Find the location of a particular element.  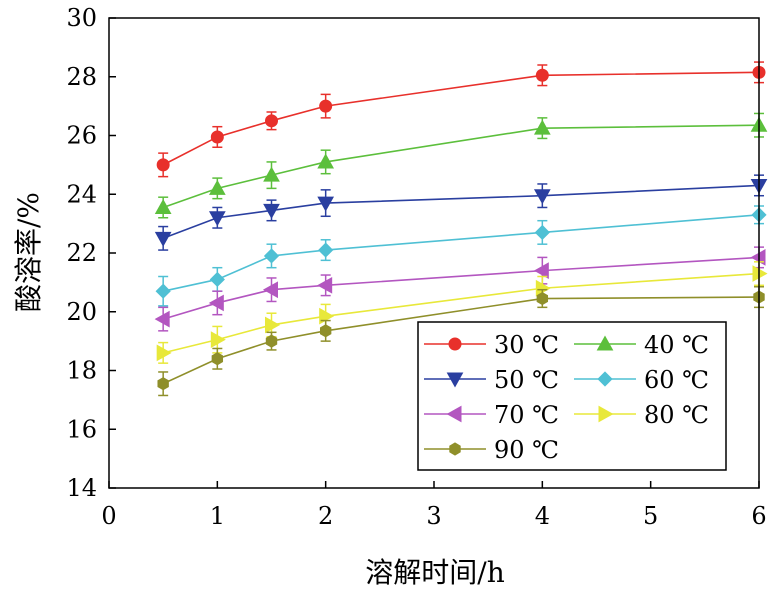

y-axis-title: 酸溶率/% is located at coordinates (28, 252).